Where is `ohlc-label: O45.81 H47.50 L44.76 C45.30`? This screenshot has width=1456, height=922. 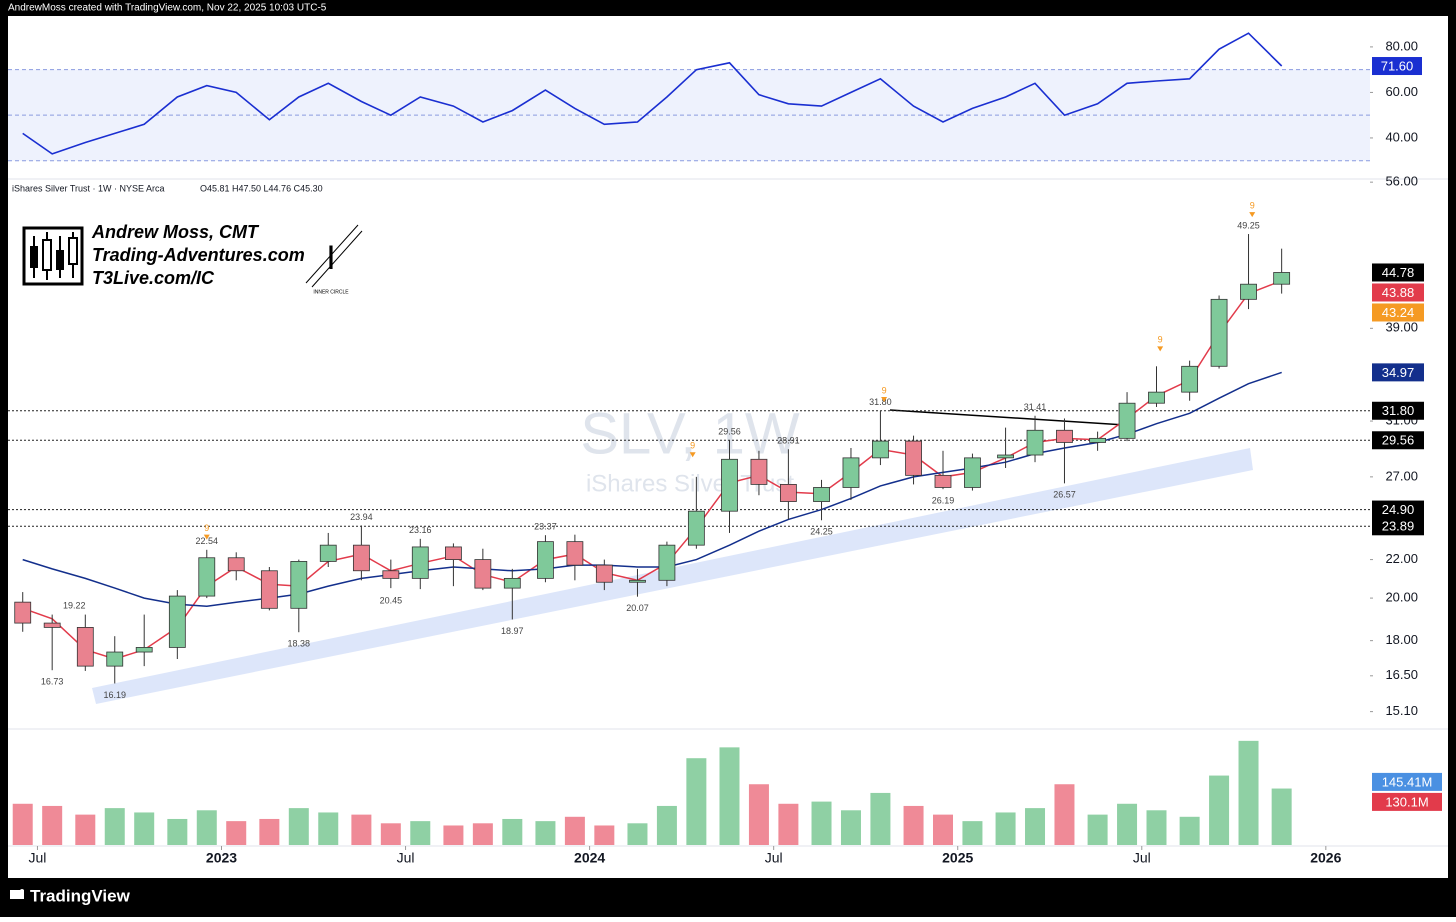 ohlc-label: O45.81 H47.50 L44.76 C45.30 is located at coordinates (261, 188).